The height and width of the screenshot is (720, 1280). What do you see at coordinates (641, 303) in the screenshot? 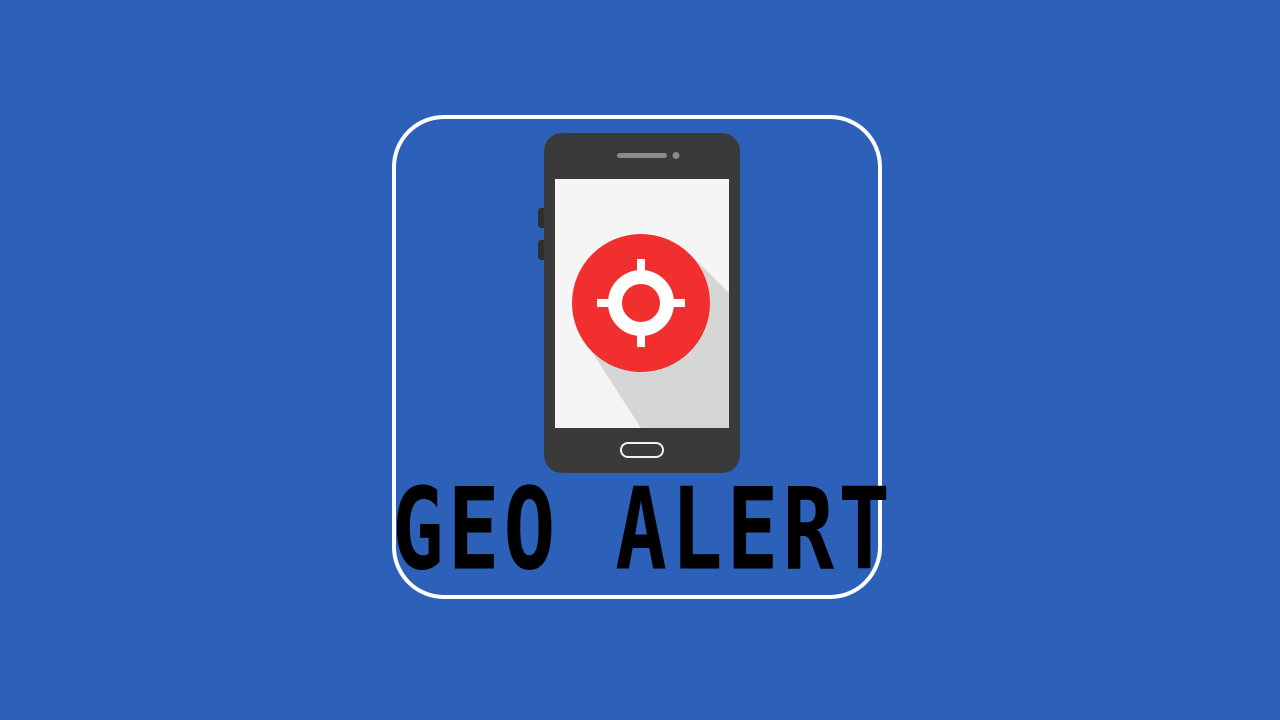
I see `crosshair-target-icon` at bounding box center [641, 303].